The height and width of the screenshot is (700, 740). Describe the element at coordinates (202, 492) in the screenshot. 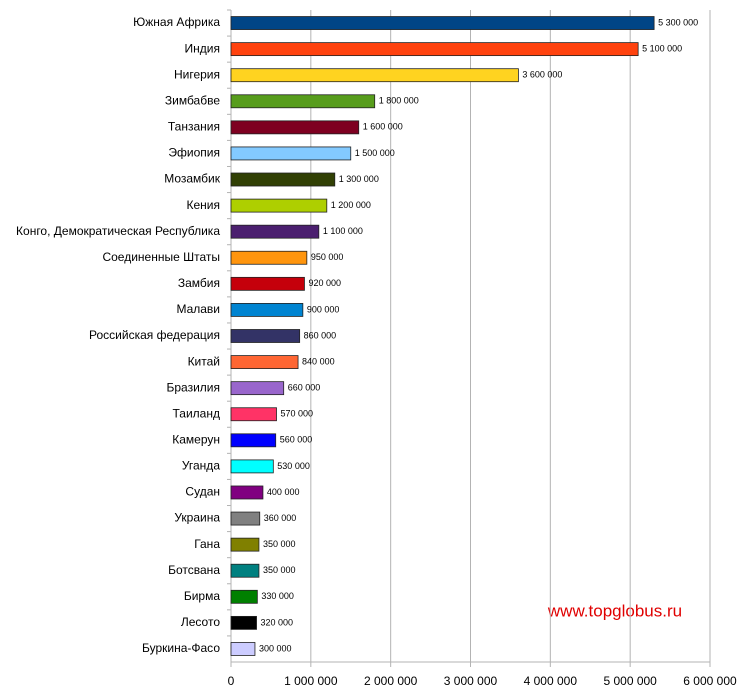

I see `y-tick-label: Судан` at that location.